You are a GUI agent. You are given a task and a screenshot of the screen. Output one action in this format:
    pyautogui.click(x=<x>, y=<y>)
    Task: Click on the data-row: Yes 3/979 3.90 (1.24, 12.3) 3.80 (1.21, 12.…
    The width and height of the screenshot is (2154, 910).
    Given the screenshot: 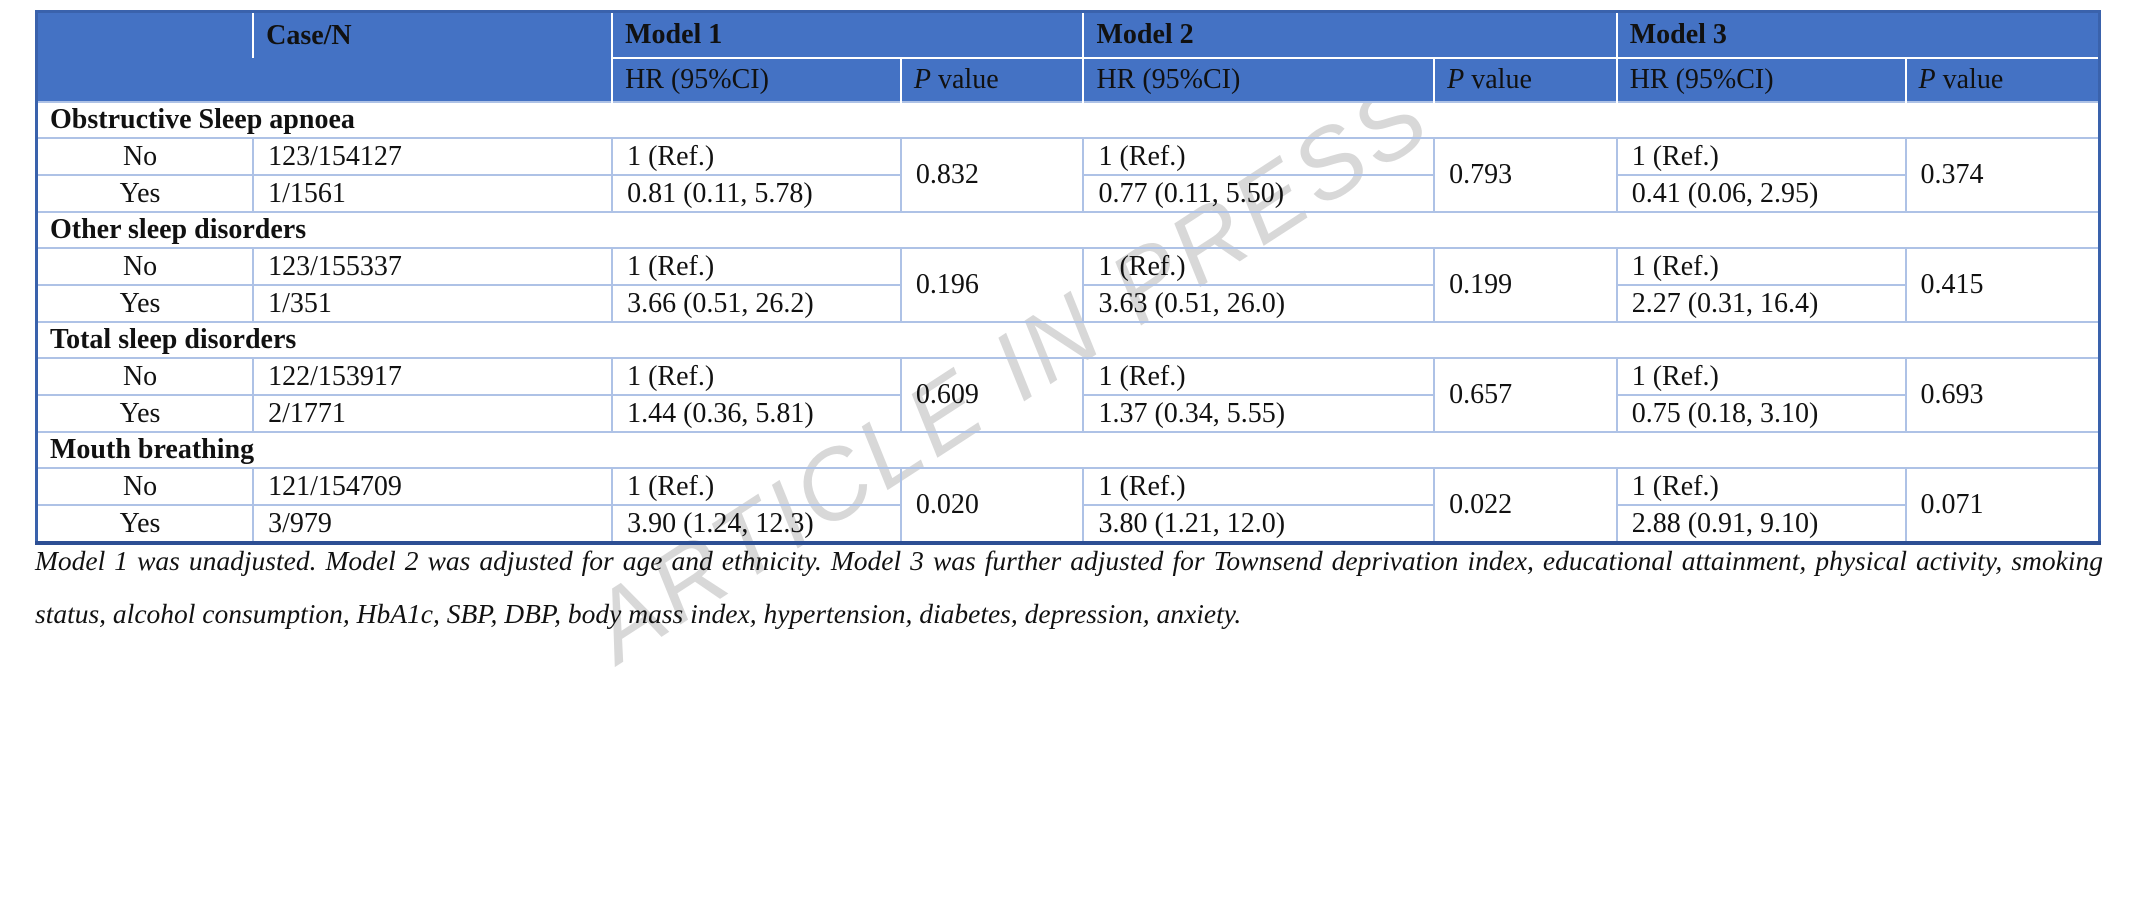 What is the action you would take?
    pyautogui.click(x=1067, y=524)
    